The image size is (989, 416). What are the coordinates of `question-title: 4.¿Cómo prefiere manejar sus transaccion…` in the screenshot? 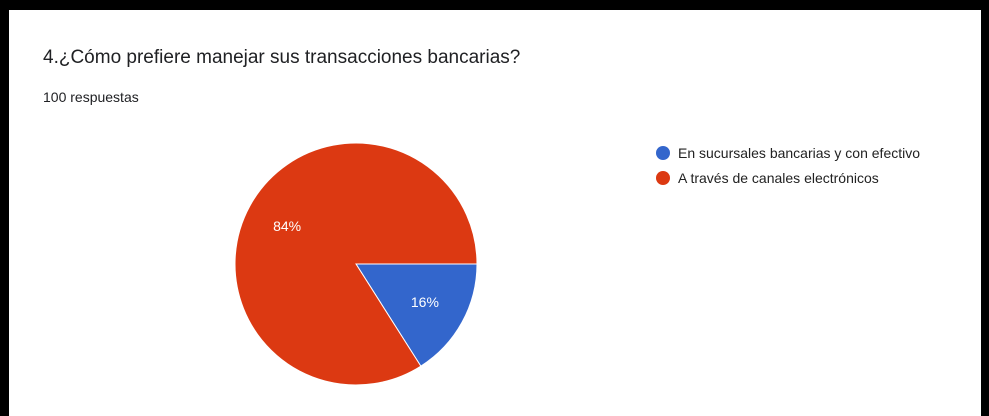 It's located at (282, 57).